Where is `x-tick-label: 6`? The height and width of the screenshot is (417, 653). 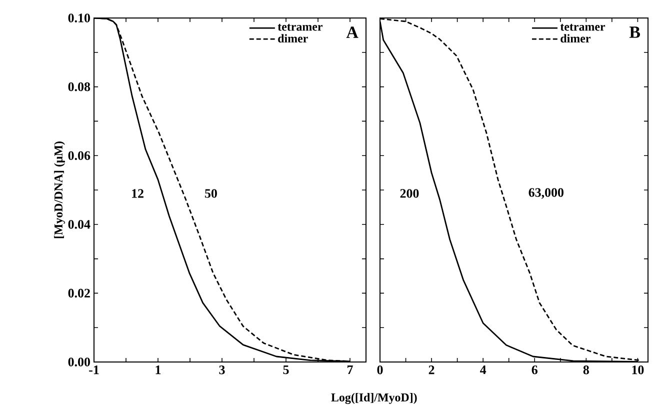 x-tick-label: 6 is located at coordinates (535, 370).